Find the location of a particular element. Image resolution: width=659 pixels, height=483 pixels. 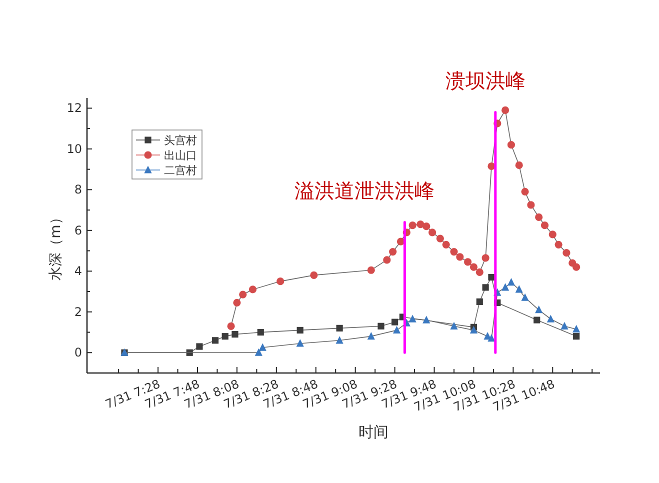

y-tick-label: 4 is located at coordinates (78, 271).